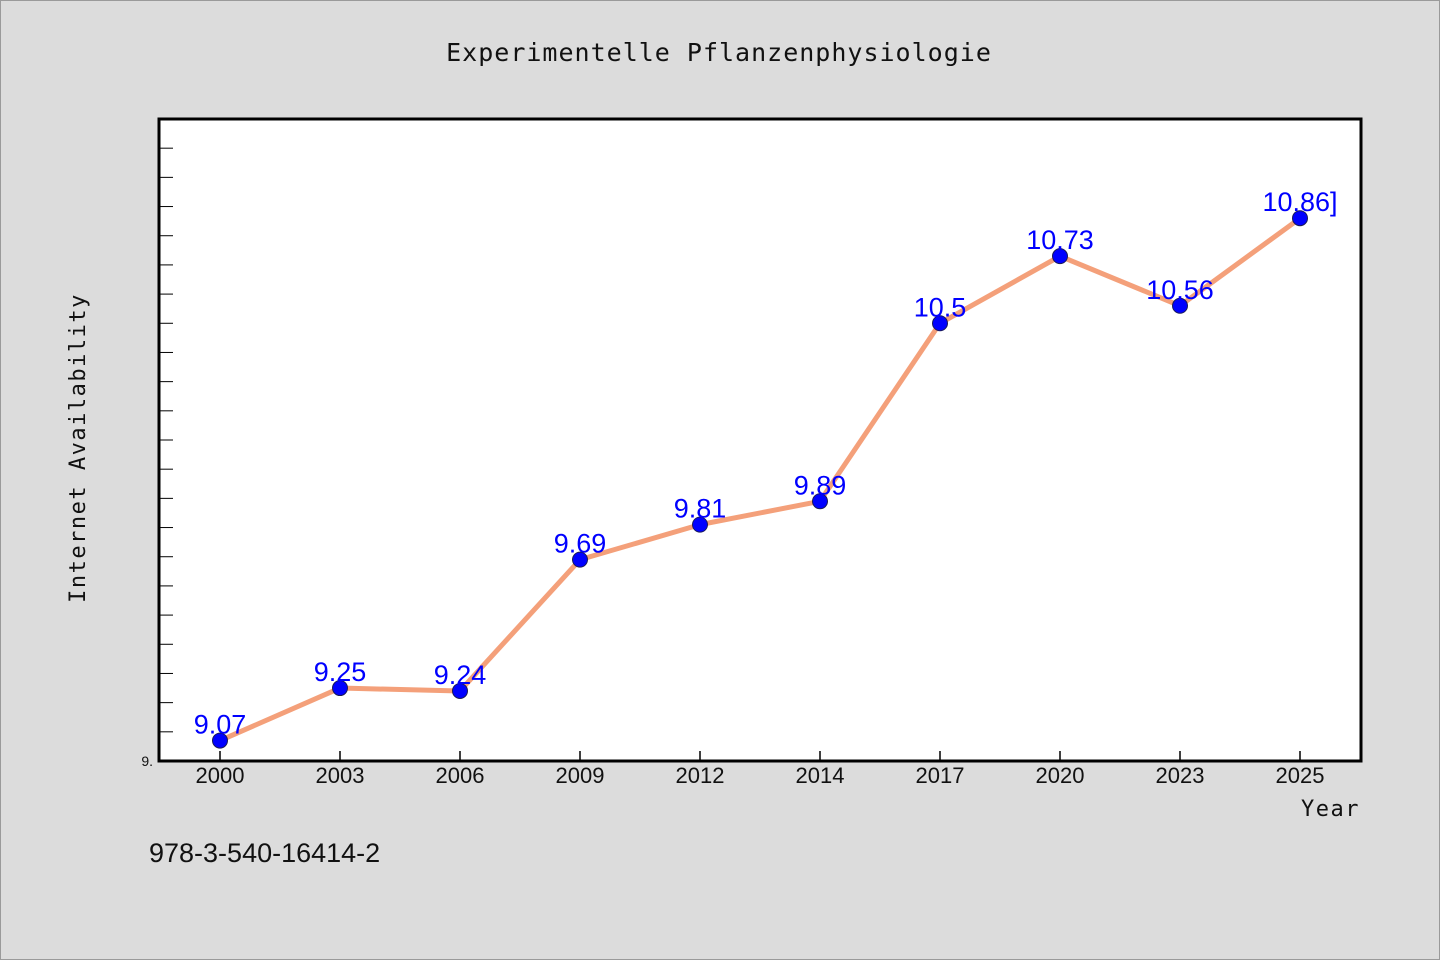 The height and width of the screenshot is (960, 1440). What do you see at coordinates (1299, 202) in the screenshot?
I see `data-label: 10.86]` at bounding box center [1299, 202].